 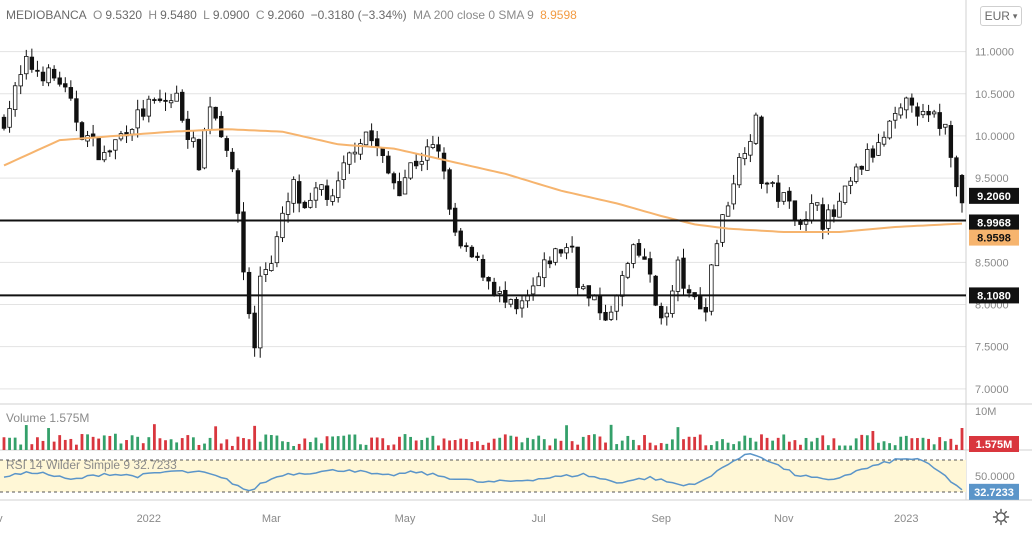 What do you see at coordinates (483, 472) in the screenshot?
I see `rsi-line` at bounding box center [483, 472].